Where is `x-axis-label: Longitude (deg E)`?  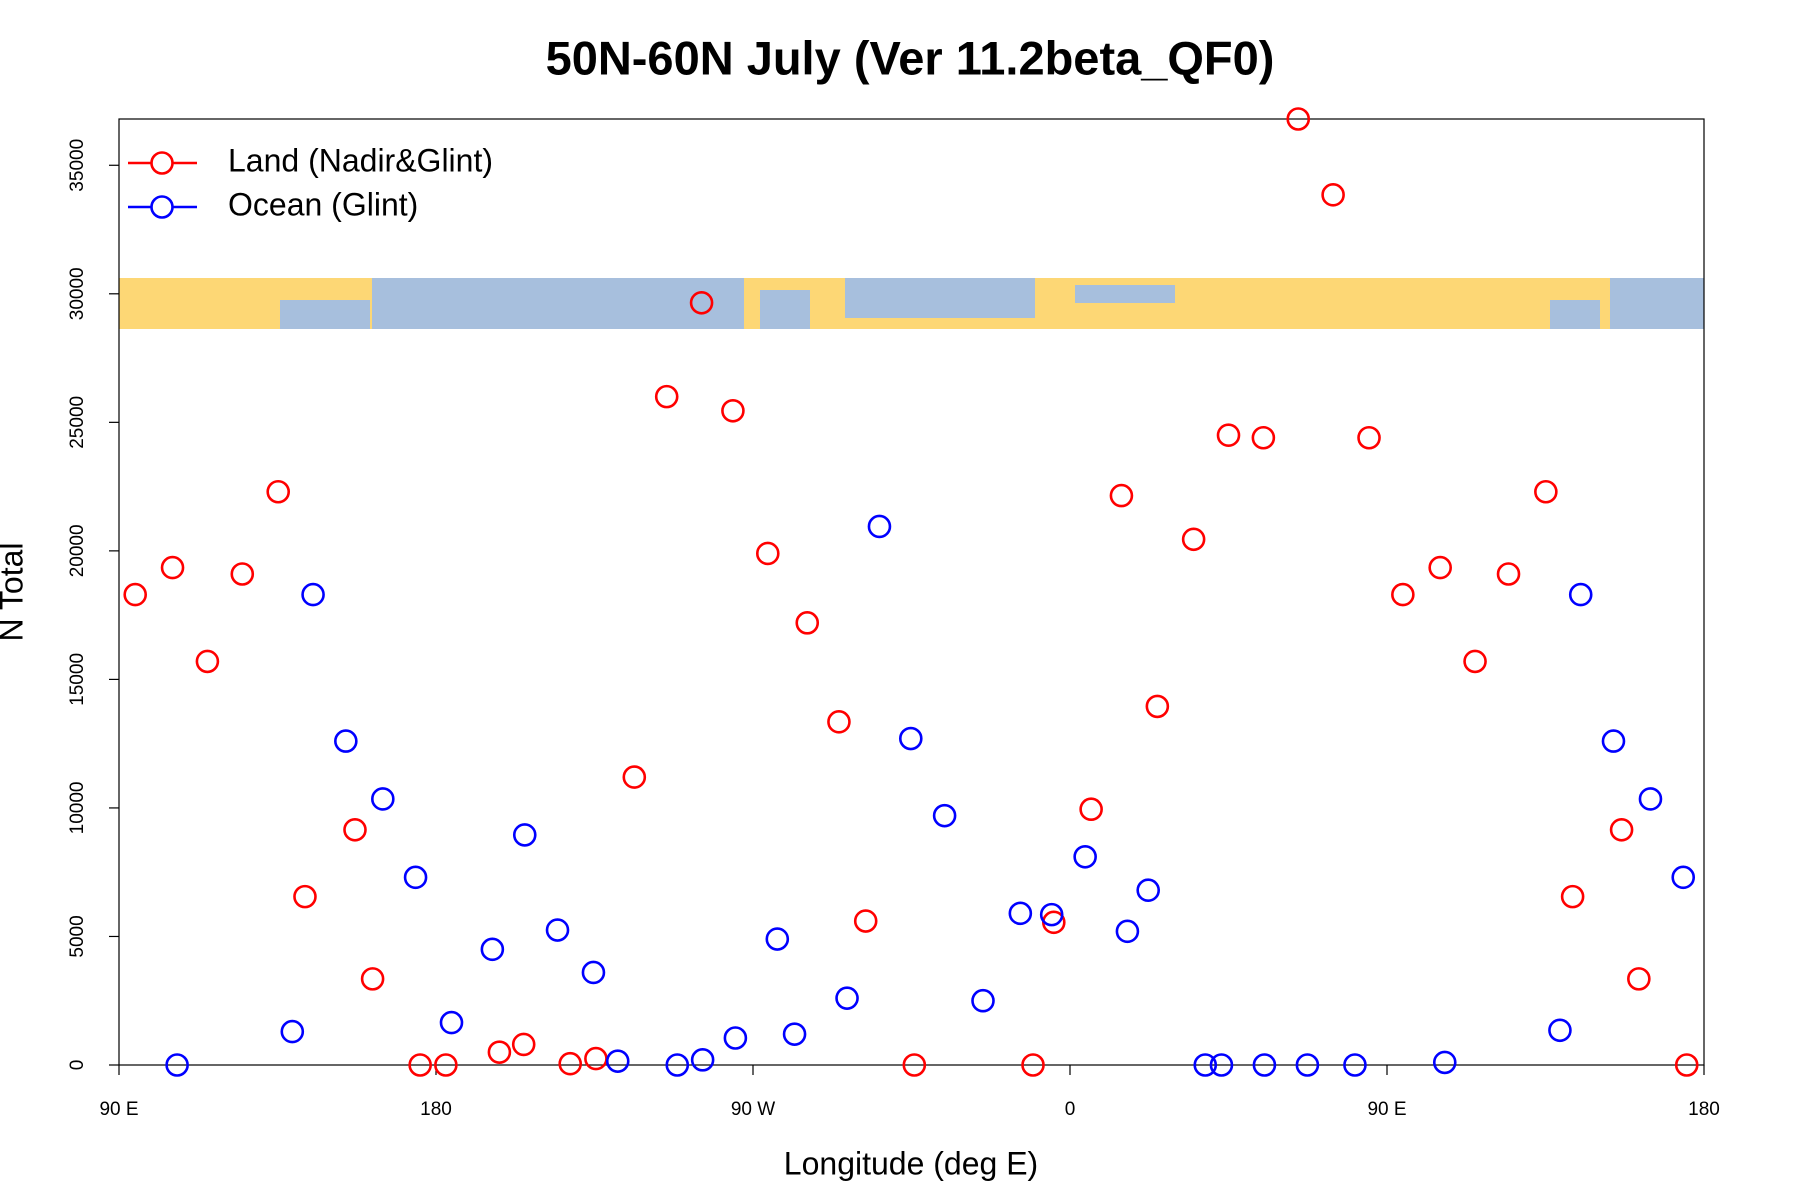 x-axis-label: Longitude (deg E) is located at coordinates (911, 1163).